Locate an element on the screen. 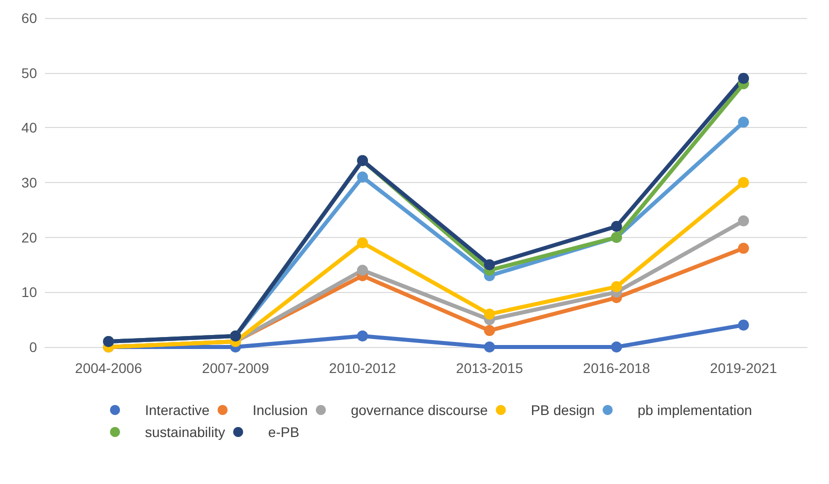  x-tick-label: 2010-2012 is located at coordinates (362, 368).